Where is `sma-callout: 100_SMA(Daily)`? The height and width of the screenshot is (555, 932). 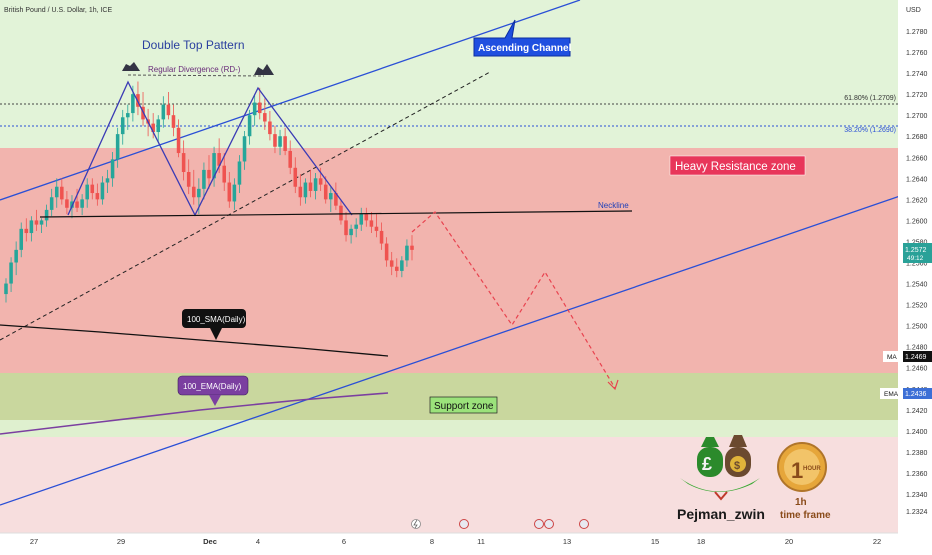
sma-callout: 100_SMA(Daily) is located at coordinates (214, 324).